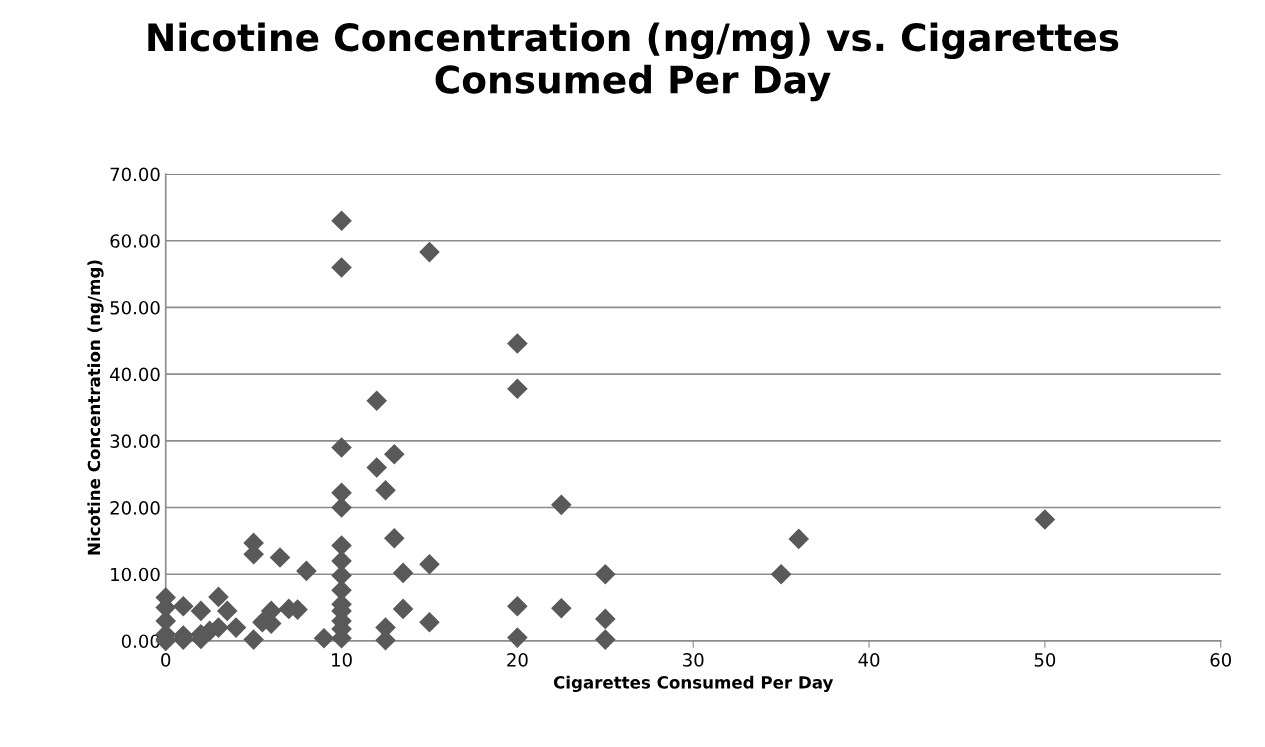  Describe the element at coordinates (135, 307) in the screenshot. I see `y-tick-label: 50.00` at that location.